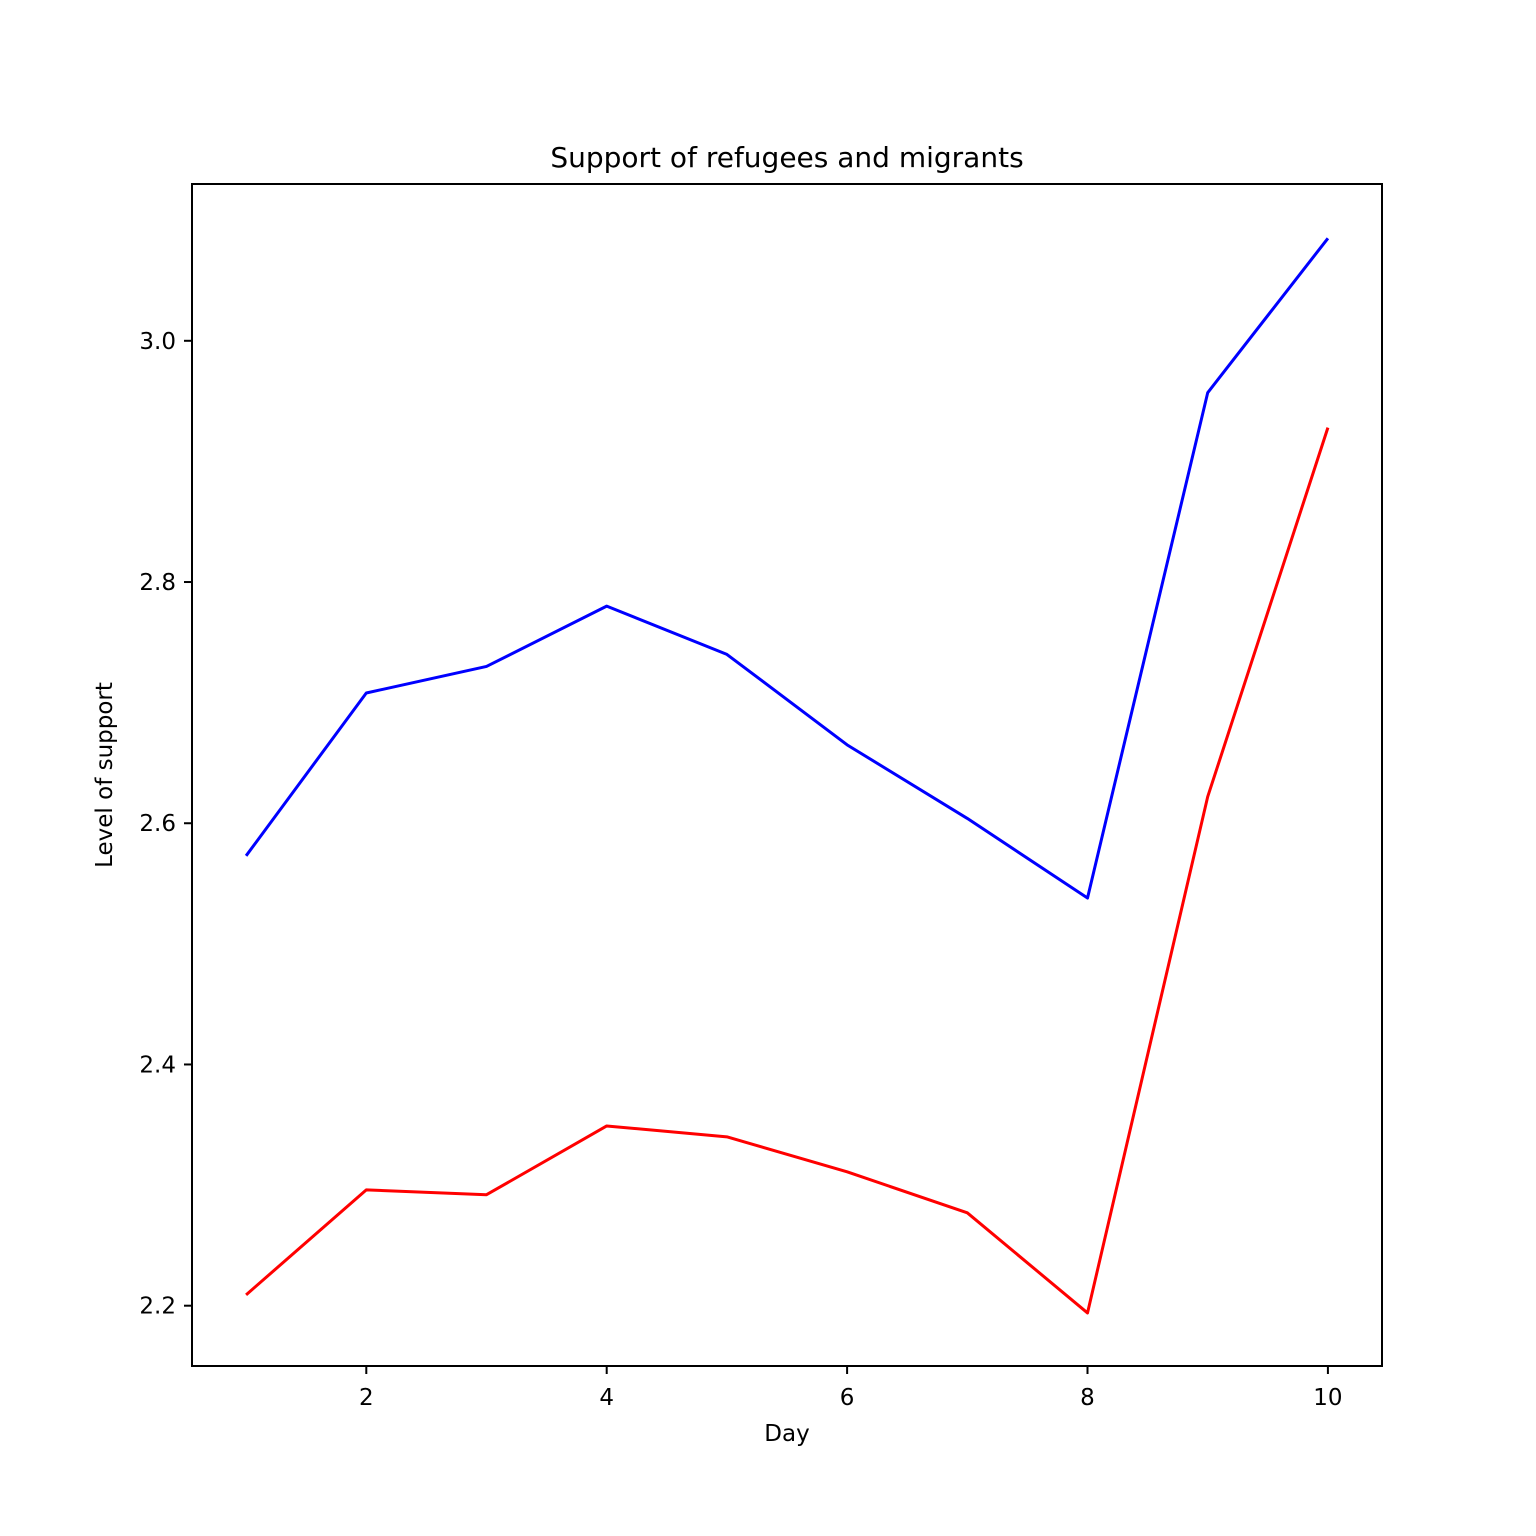 The height and width of the screenshot is (1536, 1536). I want to click on x-axis: 2 4 6 8 10, so click(851, 1388).